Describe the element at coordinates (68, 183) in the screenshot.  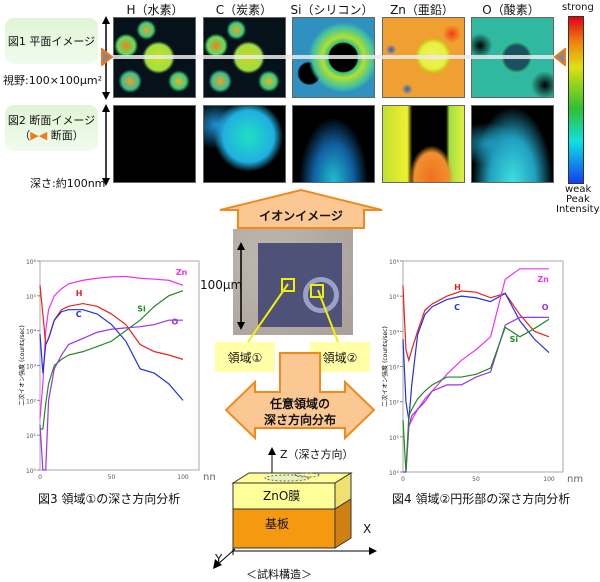
I see `depth-label: 深さ:約100nm` at that location.